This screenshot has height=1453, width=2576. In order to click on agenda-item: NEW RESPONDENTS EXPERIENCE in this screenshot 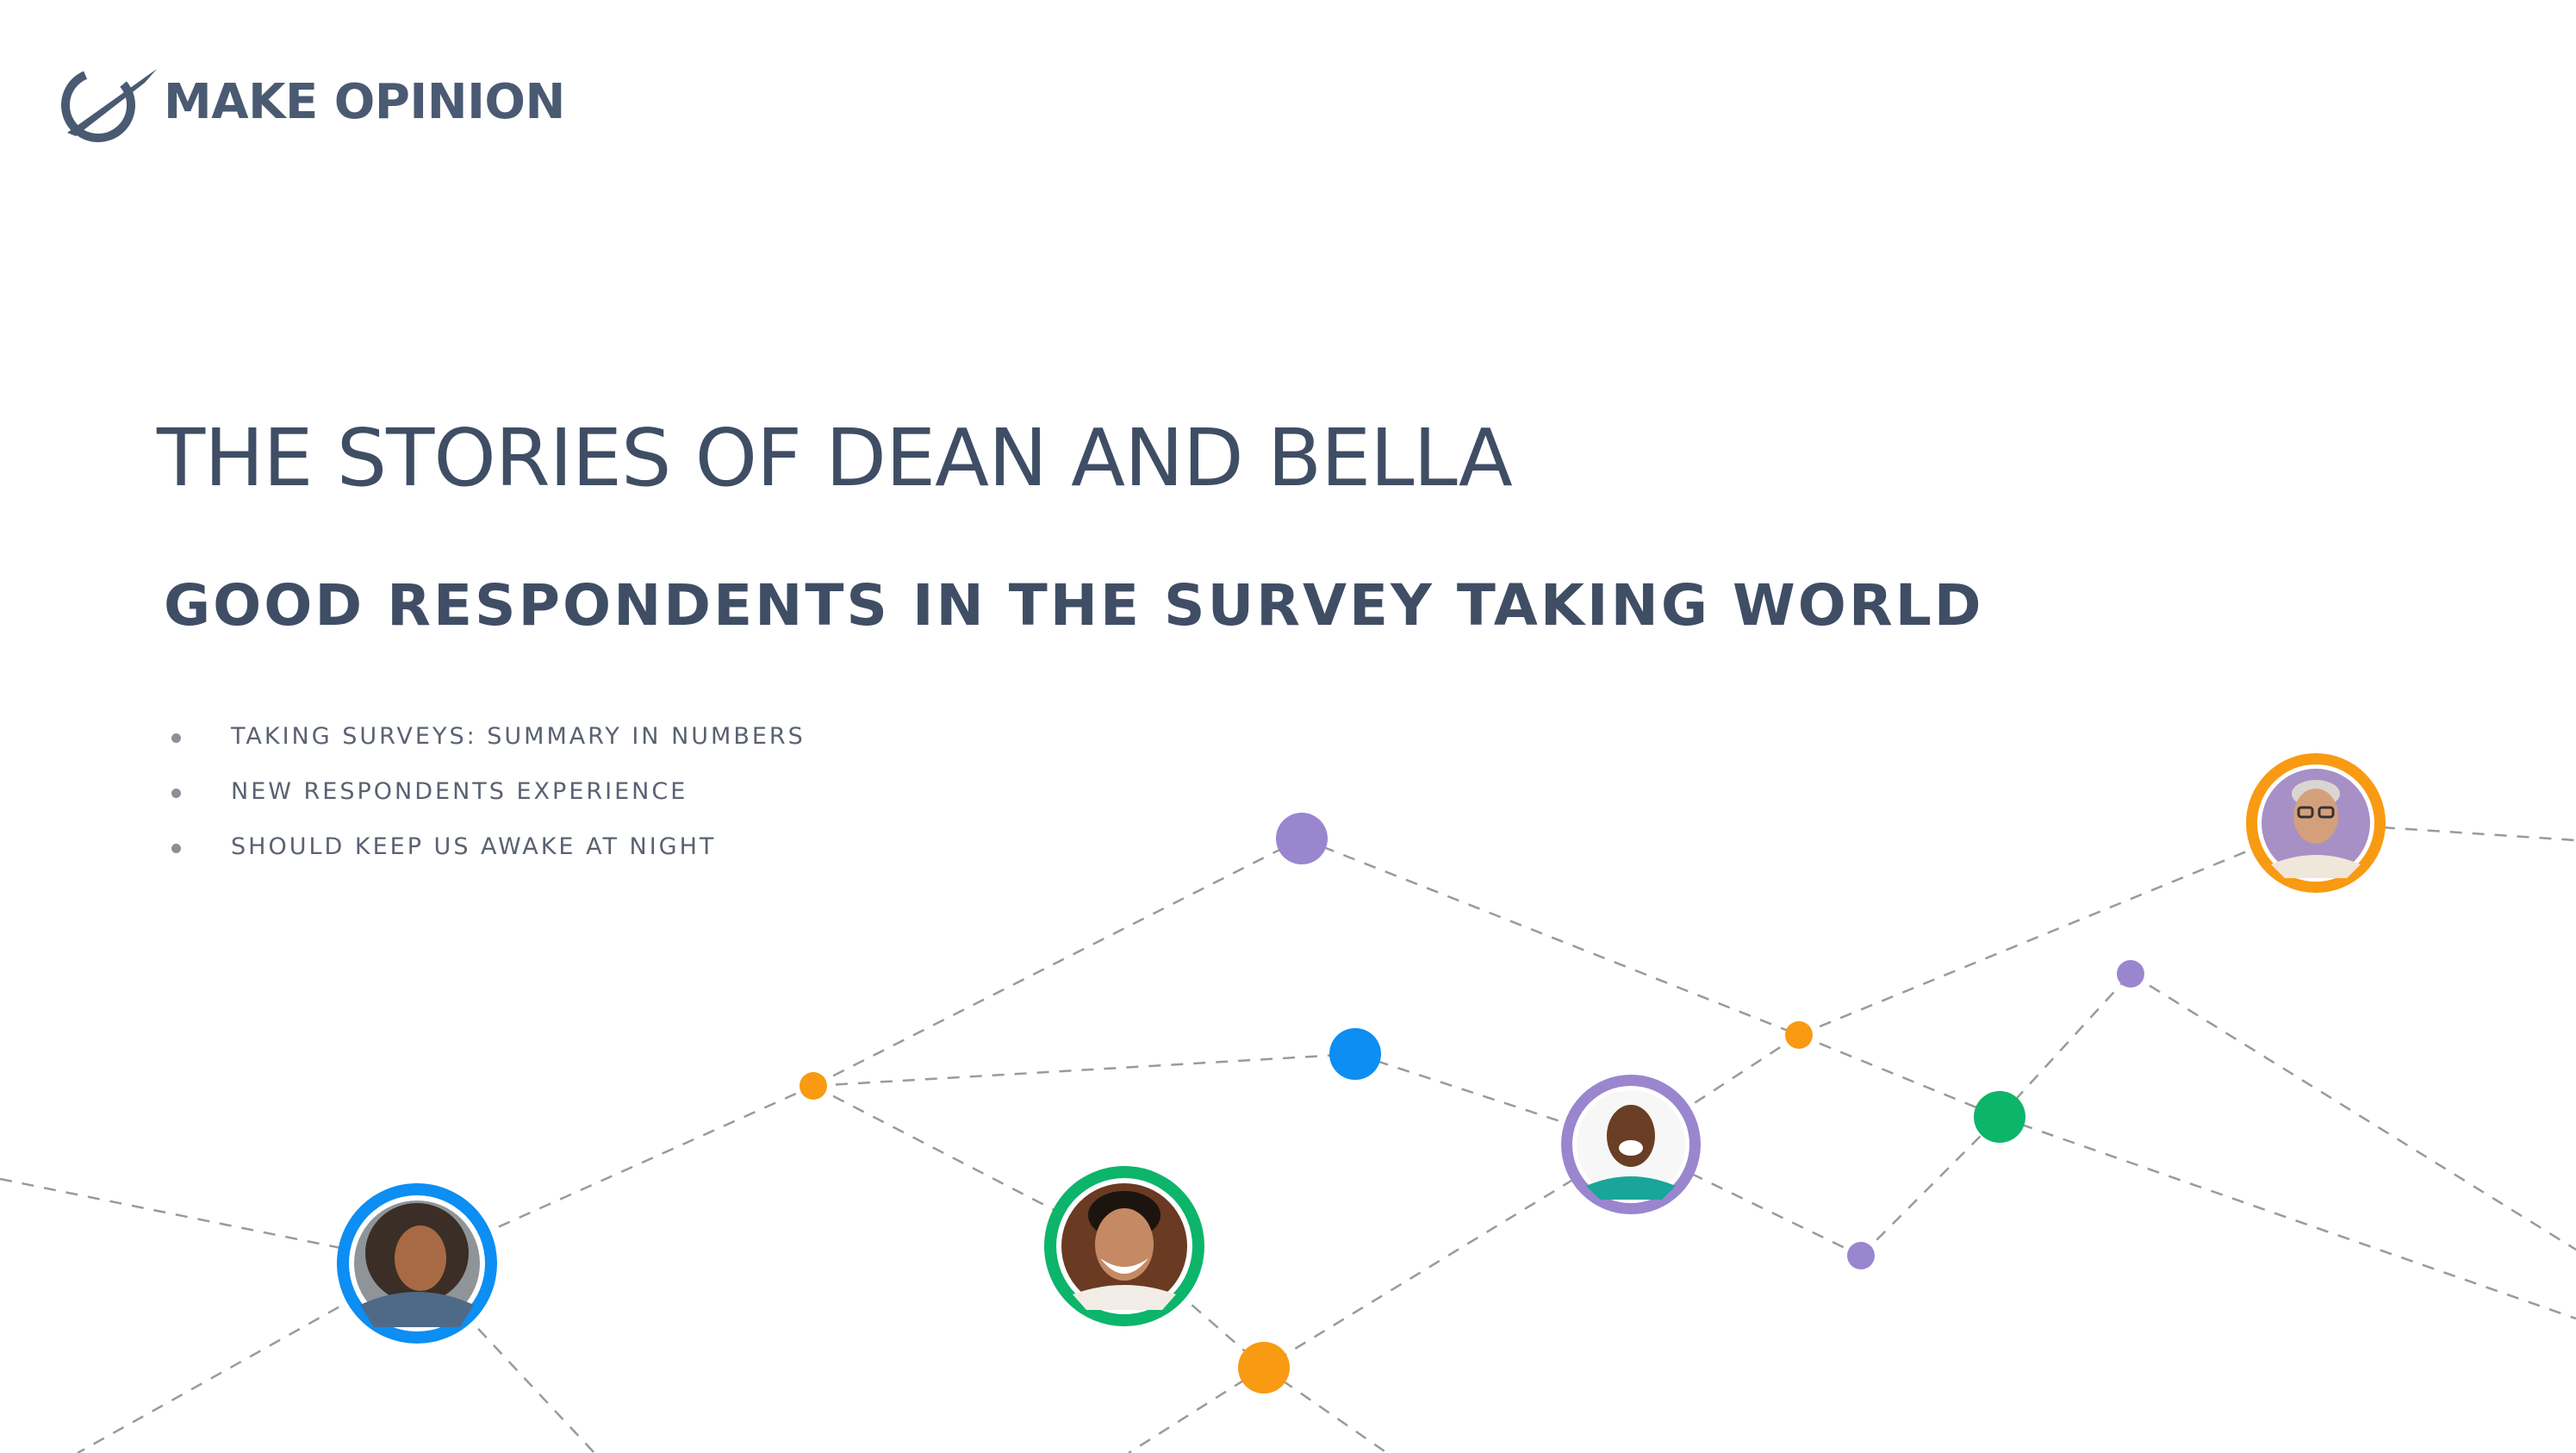, I will do `click(485, 798)`.